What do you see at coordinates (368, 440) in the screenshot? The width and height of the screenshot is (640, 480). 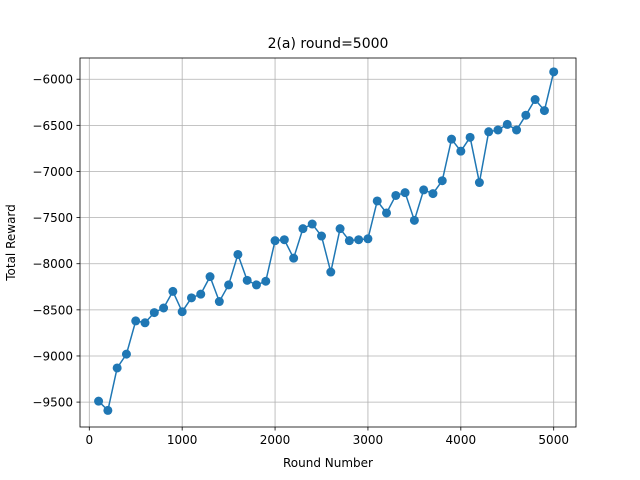 I see `x-tick-label: 3000` at bounding box center [368, 440].